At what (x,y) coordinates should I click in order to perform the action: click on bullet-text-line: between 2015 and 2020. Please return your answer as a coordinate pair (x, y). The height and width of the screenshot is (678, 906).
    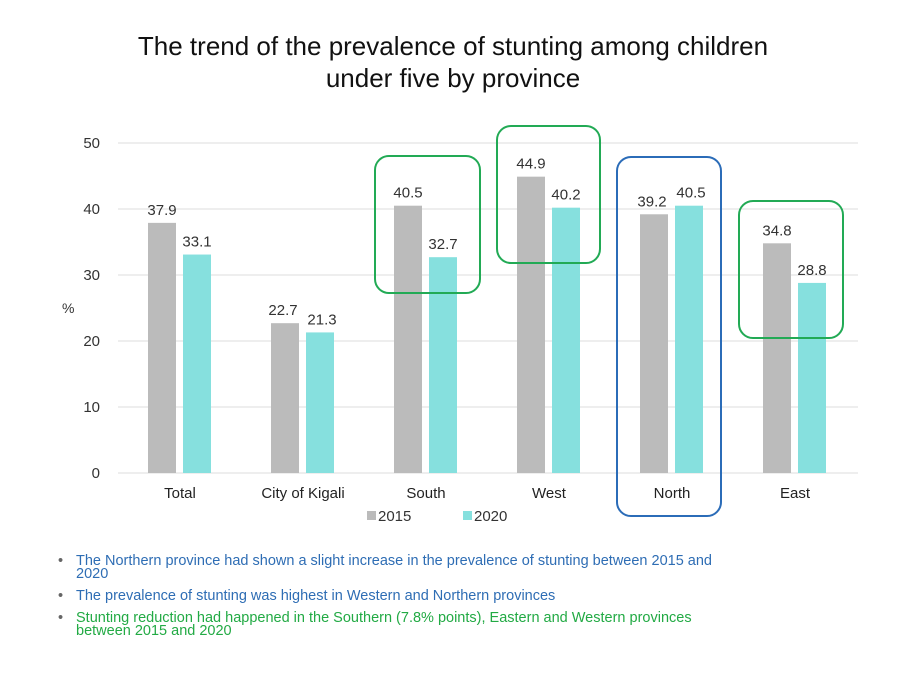
    Looking at the image, I should click on (154, 631).